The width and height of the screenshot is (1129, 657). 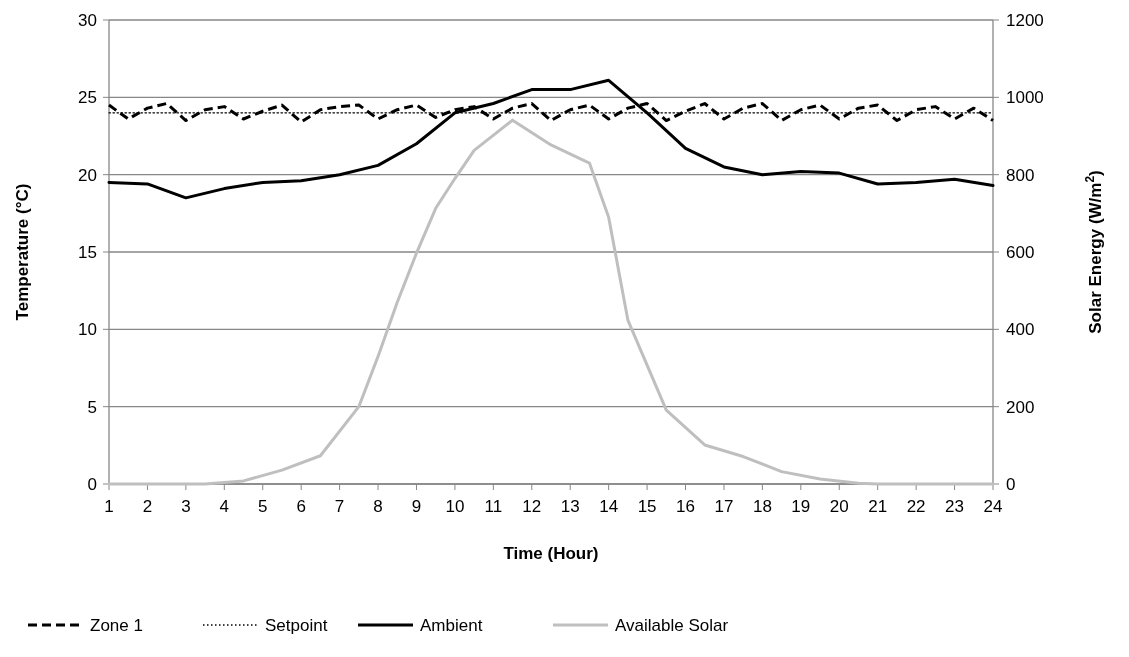 What do you see at coordinates (672, 625) in the screenshot?
I see `legend-label: Available Solar` at bounding box center [672, 625].